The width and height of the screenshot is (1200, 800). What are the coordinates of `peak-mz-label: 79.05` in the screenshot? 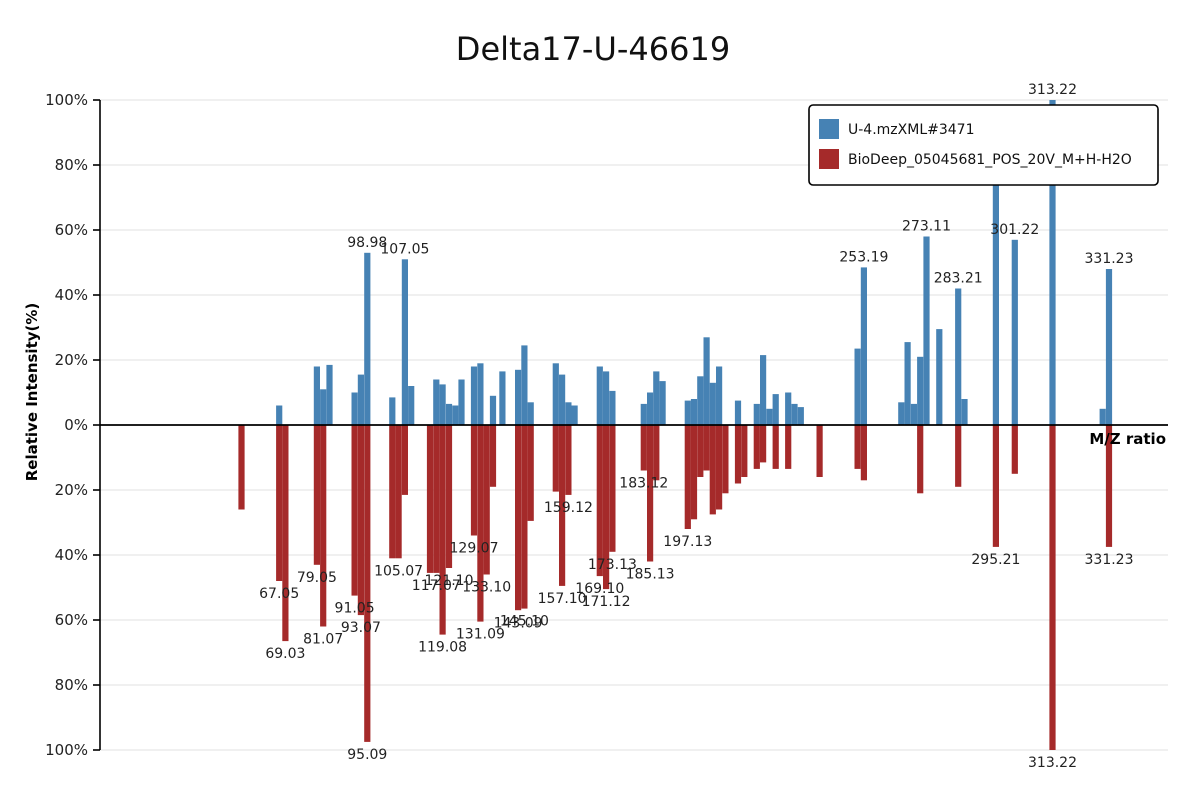 It's located at (317, 578).